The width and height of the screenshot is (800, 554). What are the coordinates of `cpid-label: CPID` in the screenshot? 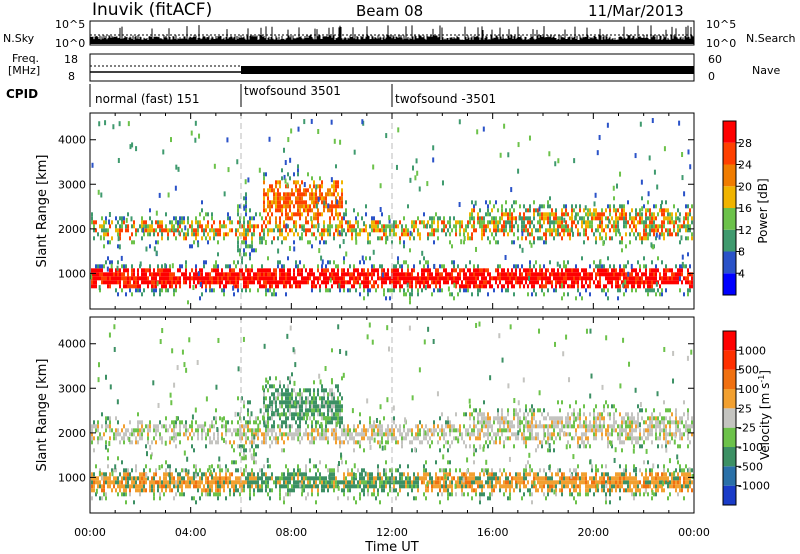 It's located at (22, 94).